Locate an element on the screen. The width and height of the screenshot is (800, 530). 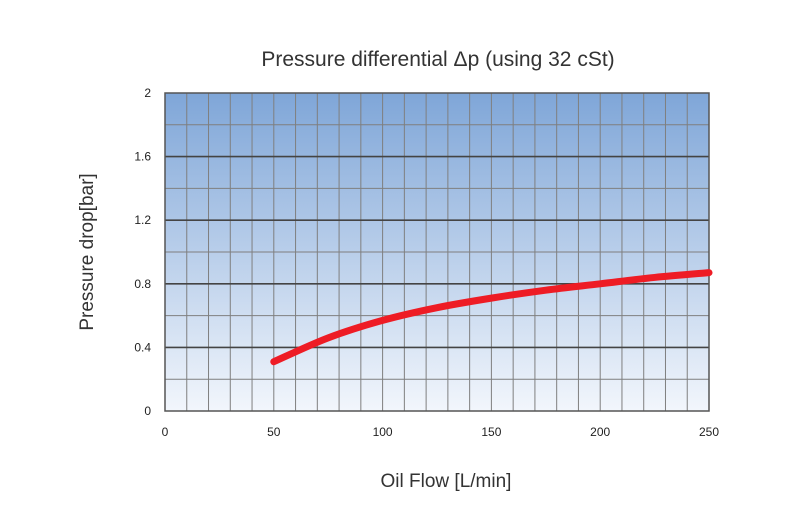
x-tick-label: 200 is located at coordinates (600, 432).